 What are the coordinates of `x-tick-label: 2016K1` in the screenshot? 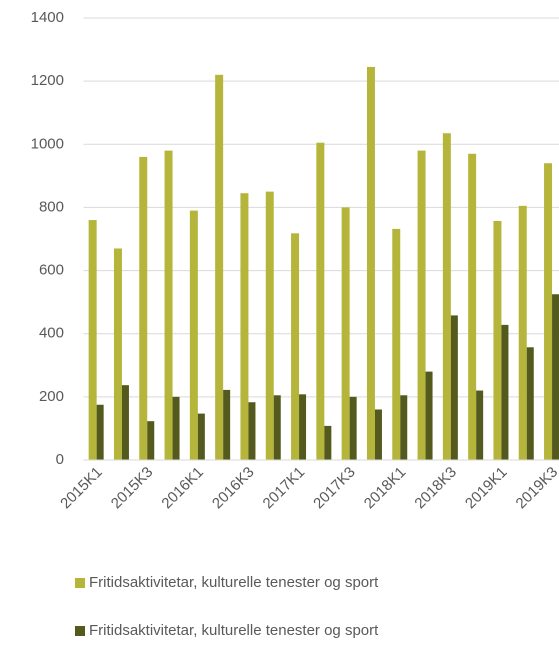 It's located at (182, 488).